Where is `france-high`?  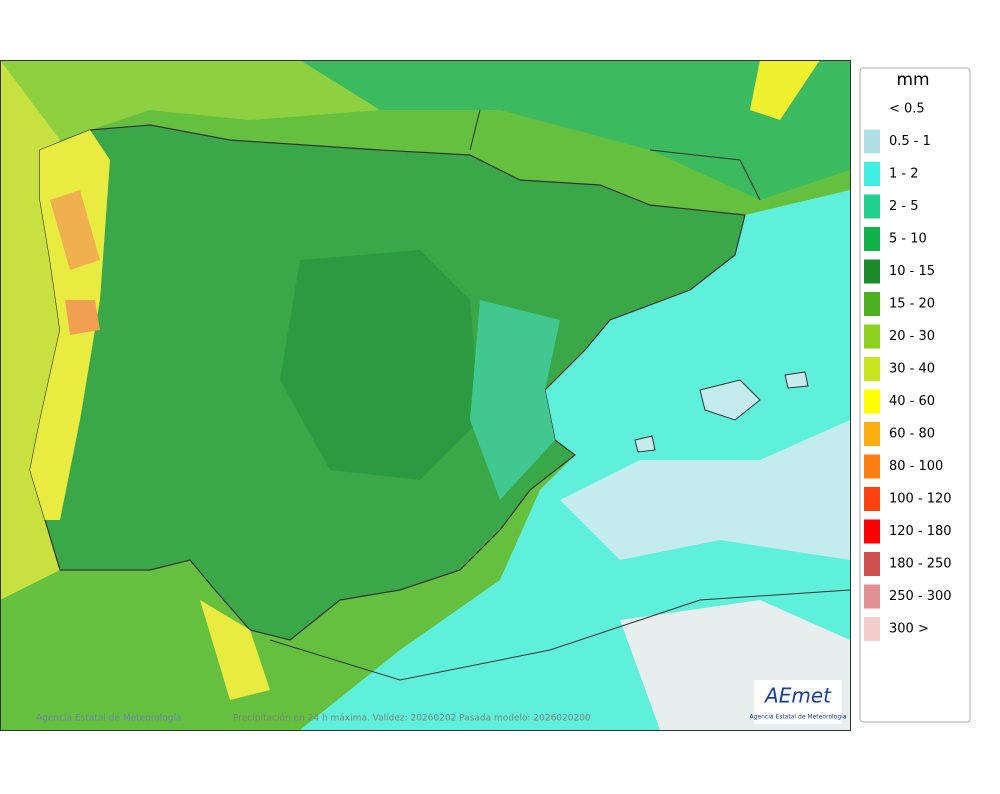 france-high is located at coordinates (785, 90).